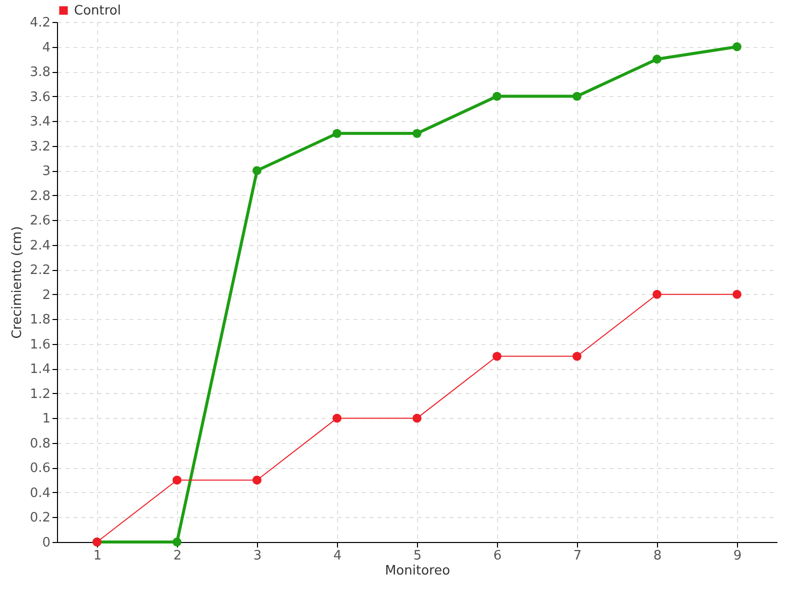 This screenshot has height=600, width=800. What do you see at coordinates (40, 394) in the screenshot?
I see `y-tick-label: 1.2` at bounding box center [40, 394].